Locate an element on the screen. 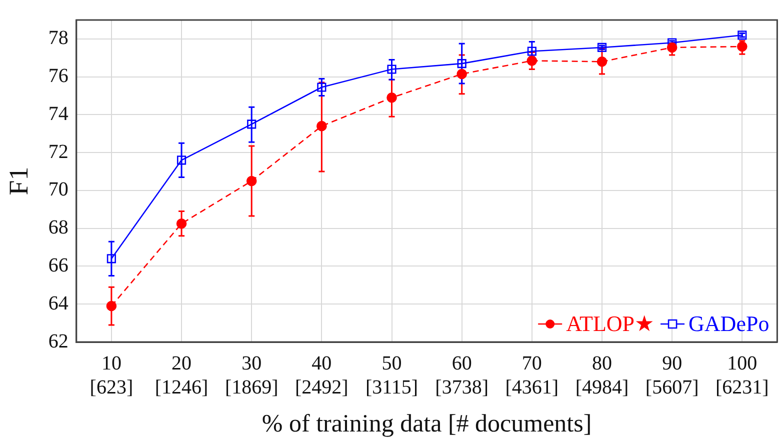  y-tick-label: 62 is located at coordinates (58, 341).